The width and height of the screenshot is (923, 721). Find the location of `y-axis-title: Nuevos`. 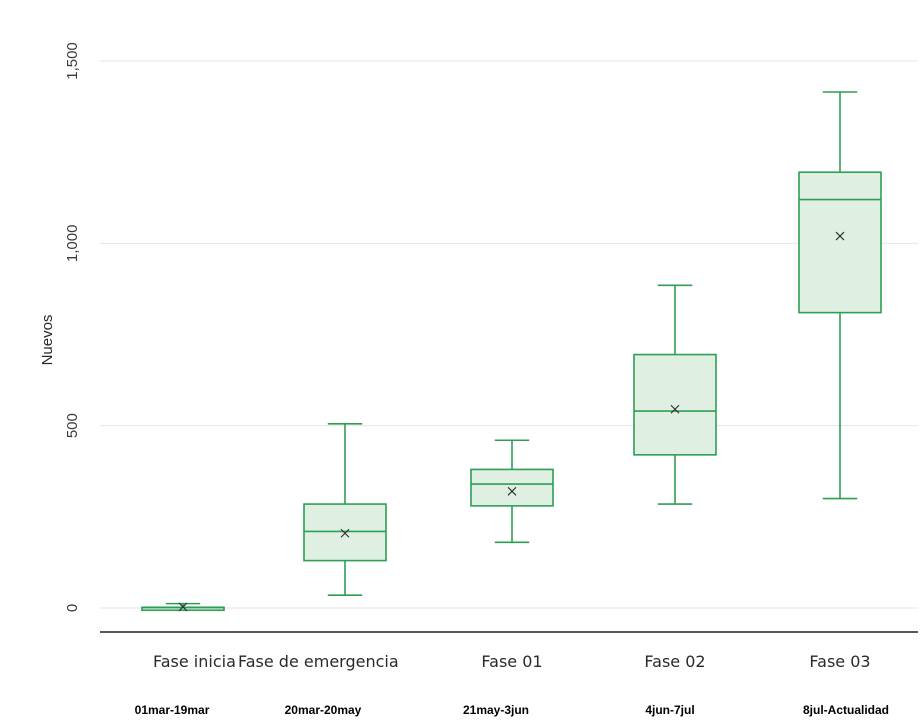

y-axis-title: Nuevos is located at coordinates (47, 340).